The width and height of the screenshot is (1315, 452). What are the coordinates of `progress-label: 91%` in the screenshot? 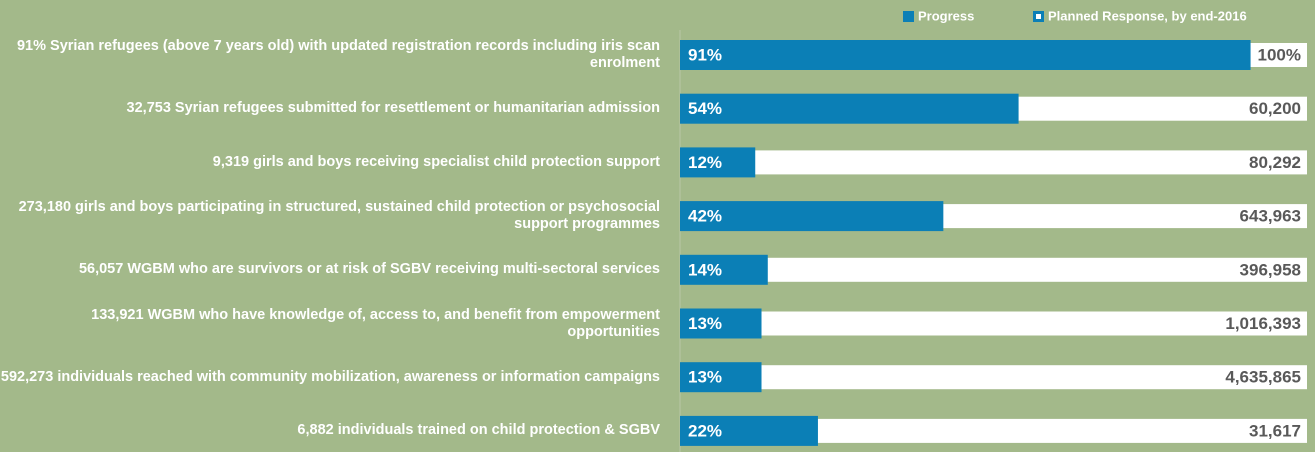 It's located at (705, 54).